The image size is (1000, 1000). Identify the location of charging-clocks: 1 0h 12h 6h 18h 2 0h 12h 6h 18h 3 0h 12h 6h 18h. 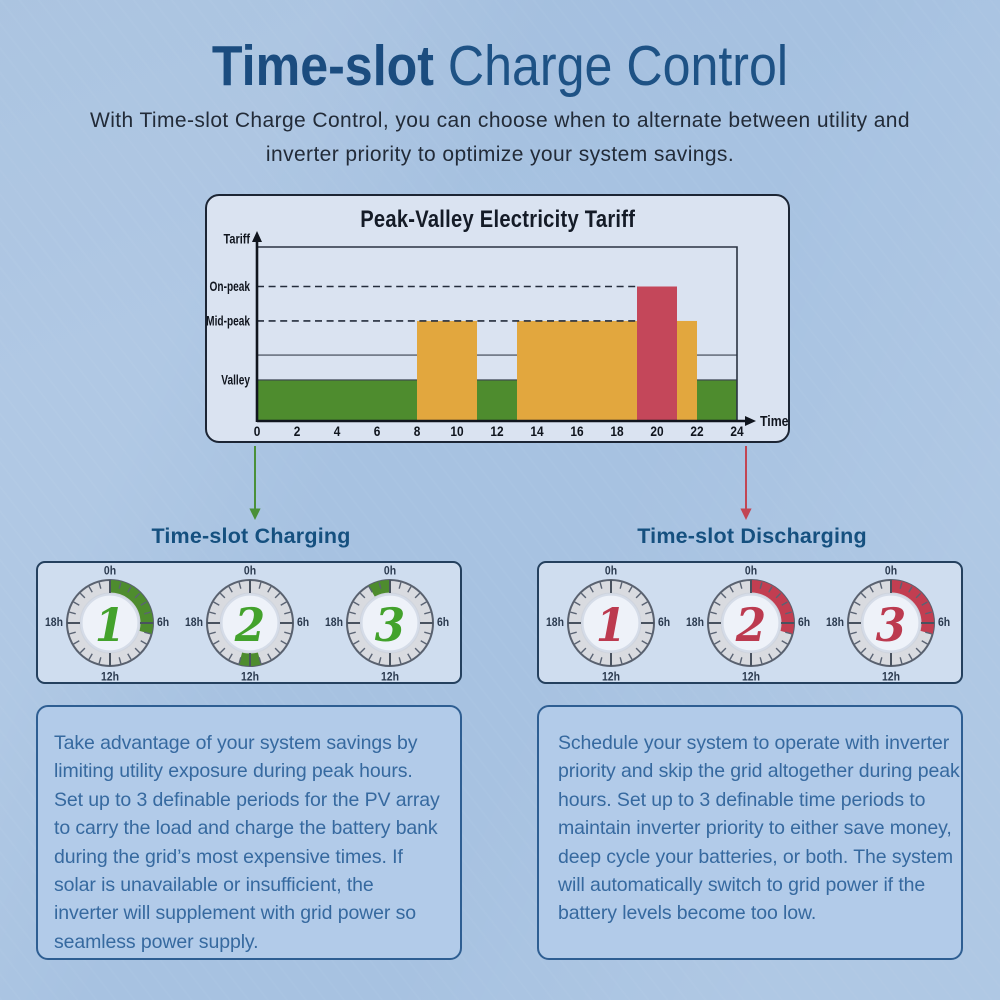
(247, 624).